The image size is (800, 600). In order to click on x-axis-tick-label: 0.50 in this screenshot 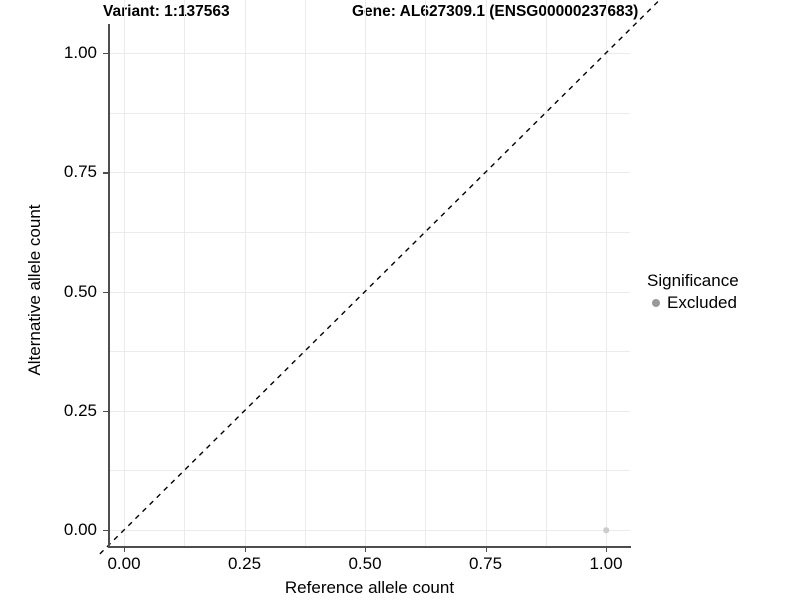, I will do `click(365, 563)`.